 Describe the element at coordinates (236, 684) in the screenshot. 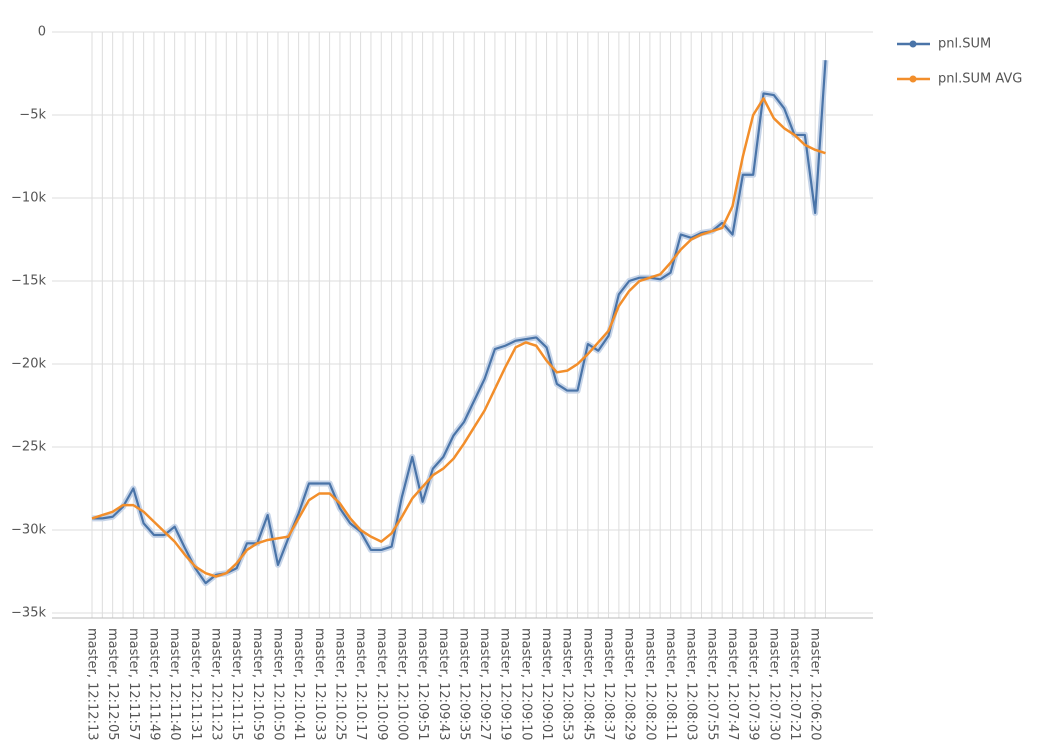

I see `x-tick-label: master, 12:11:15` at that location.